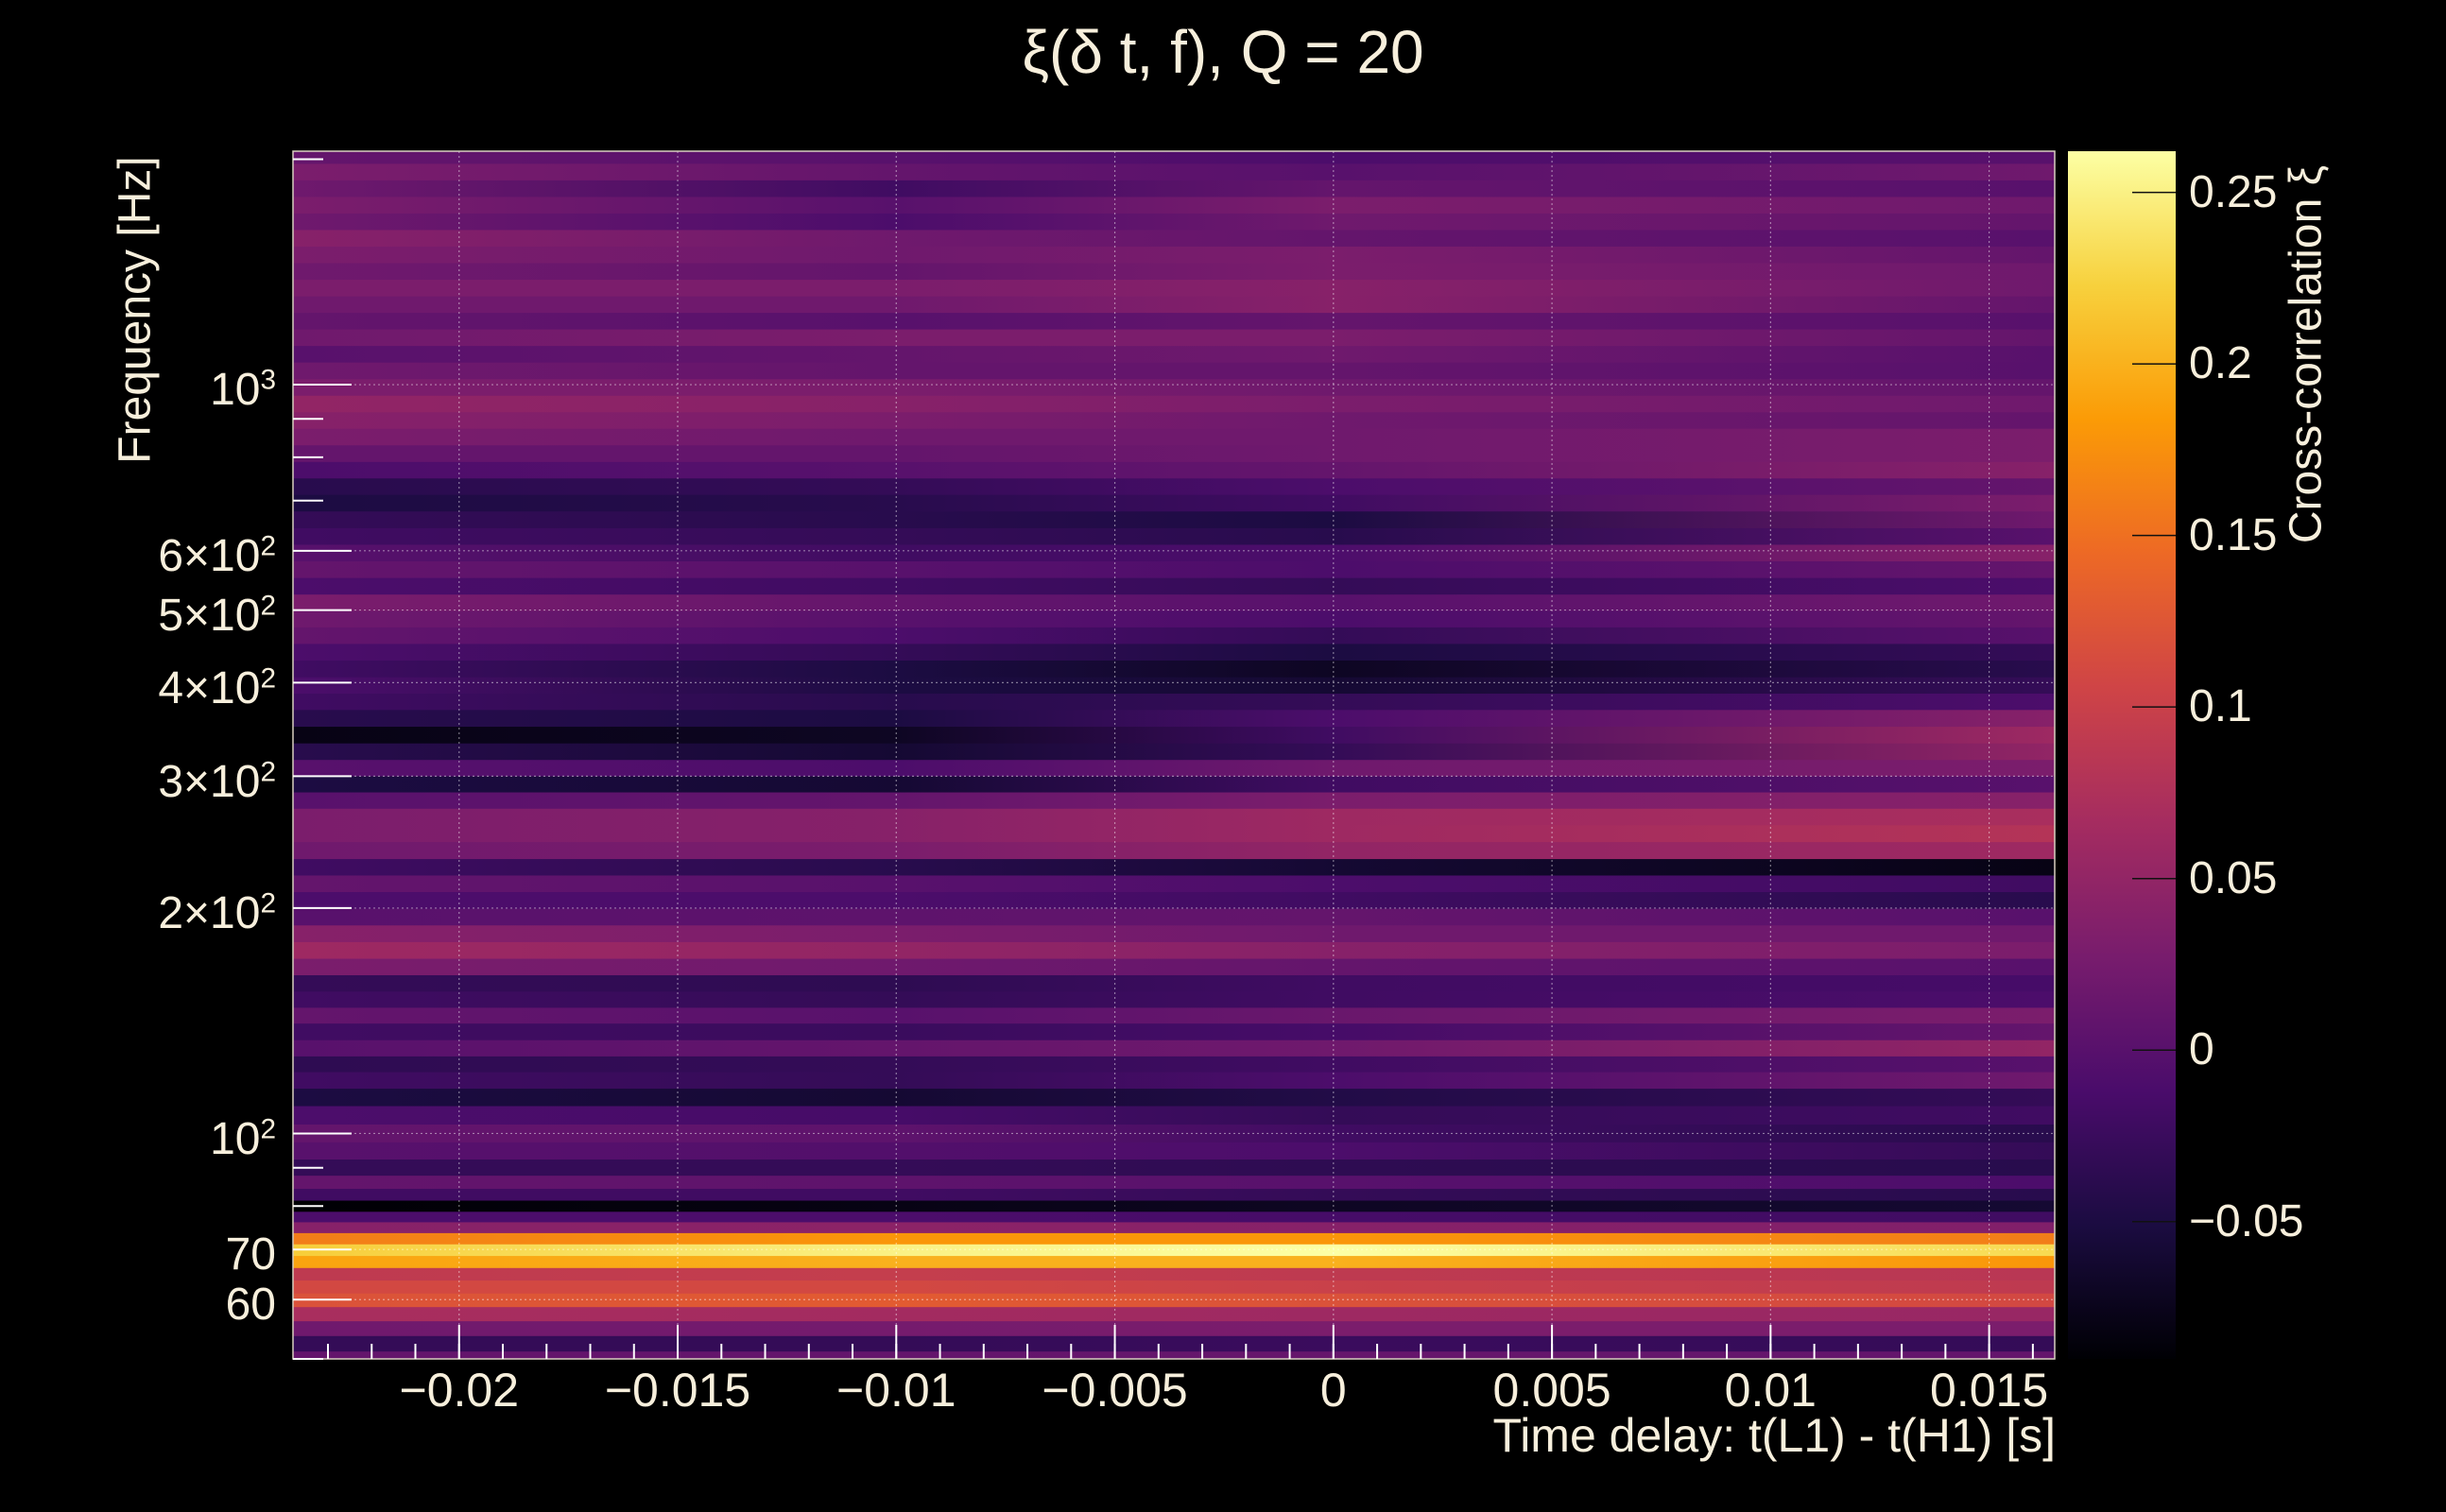 Image resolution: width=2446 pixels, height=1512 pixels. Describe the element at coordinates (2220, 706) in the screenshot. I see `colorbar-tick-label: 0.1` at that location.